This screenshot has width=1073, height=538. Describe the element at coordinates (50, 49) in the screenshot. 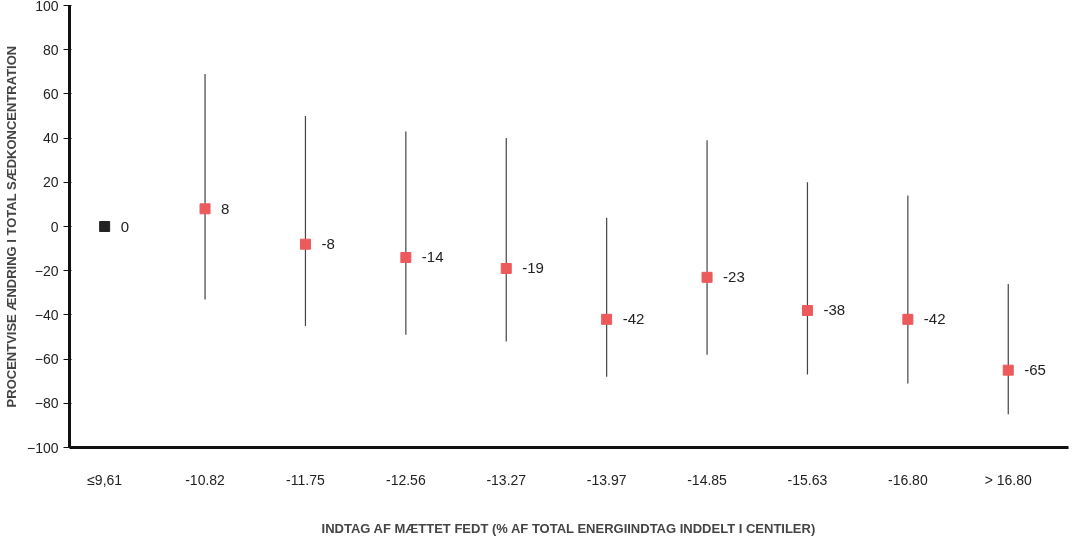

I see `y-tick-label: 80` at that location.